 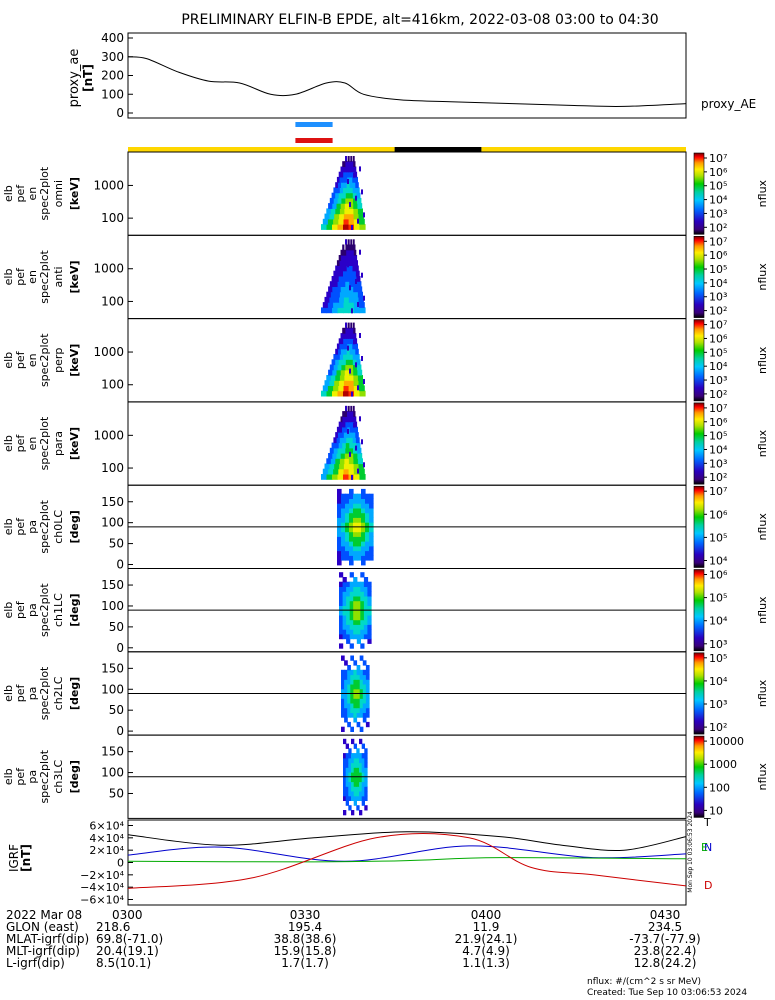 What do you see at coordinates (407, 443) in the screenshot?
I see `energy-panel-frame` at bounding box center [407, 443].